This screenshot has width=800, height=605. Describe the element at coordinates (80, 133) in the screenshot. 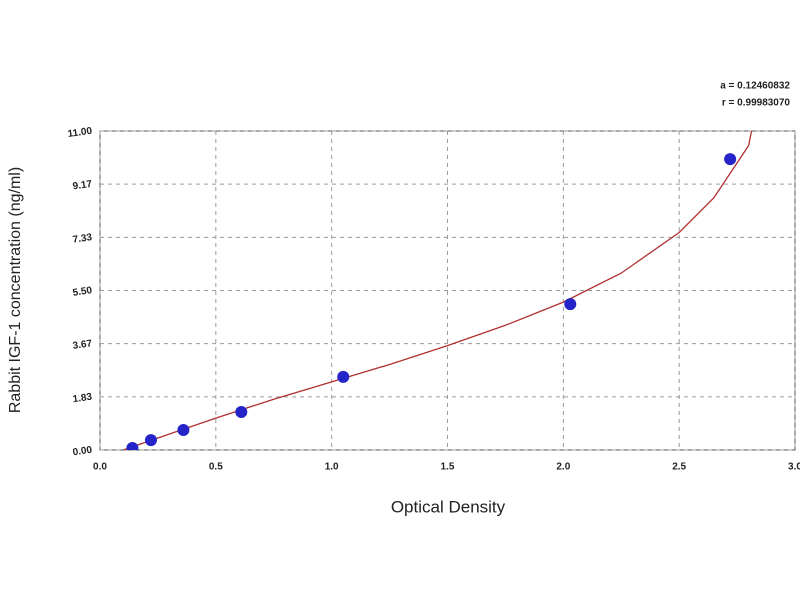

I see `y-tick-label: 11.00` at that location.